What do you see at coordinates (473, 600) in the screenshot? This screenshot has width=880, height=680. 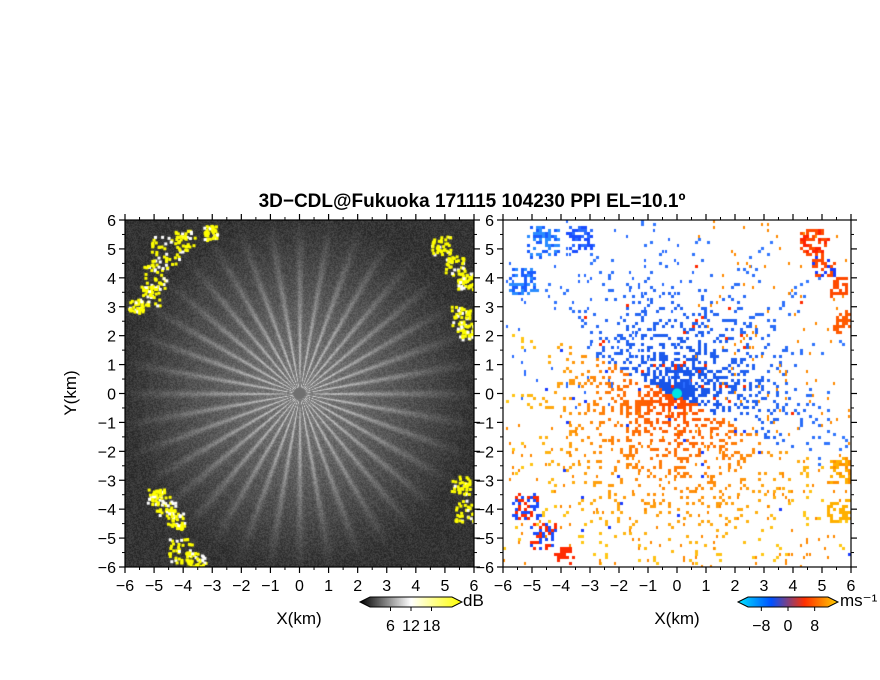 I see `reflectivity-colorbar-unit: dB` at bounding box center [473, 600].